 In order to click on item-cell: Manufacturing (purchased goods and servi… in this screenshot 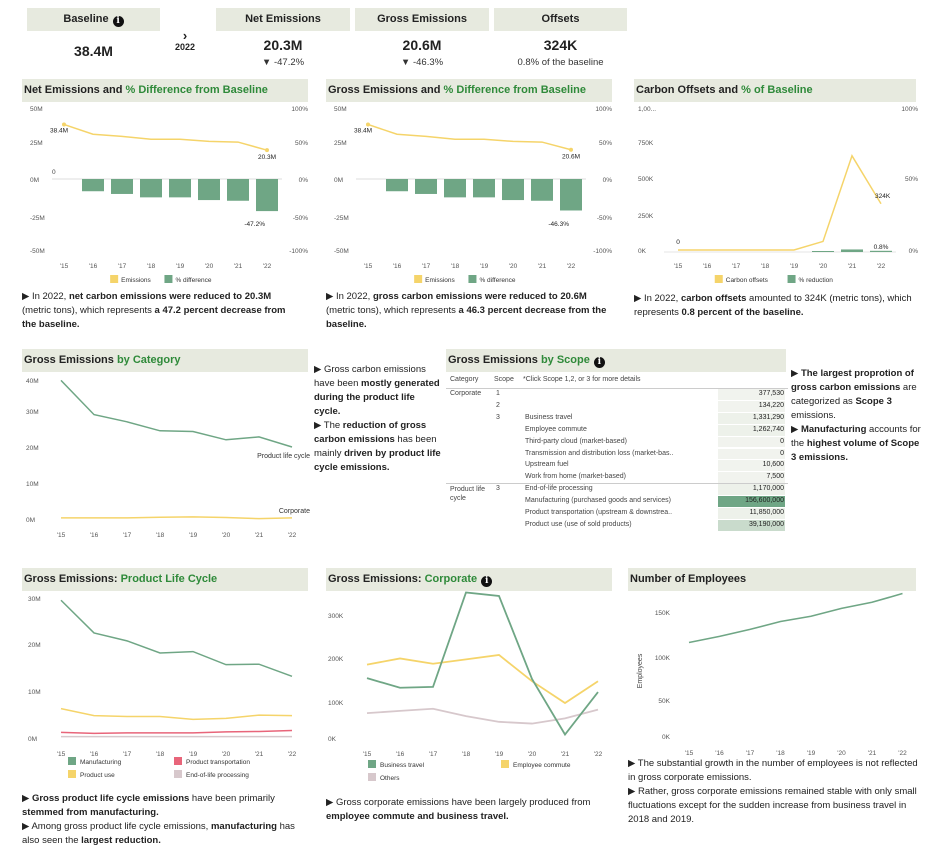, I will do `click(598, 501)`.